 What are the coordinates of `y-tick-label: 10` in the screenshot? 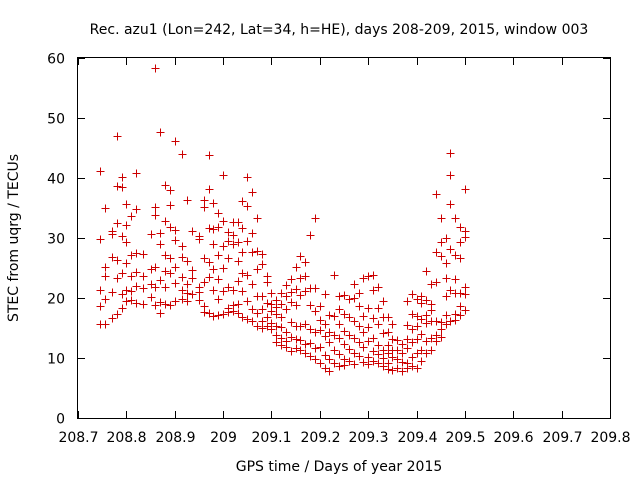 It's located at (56, 360).